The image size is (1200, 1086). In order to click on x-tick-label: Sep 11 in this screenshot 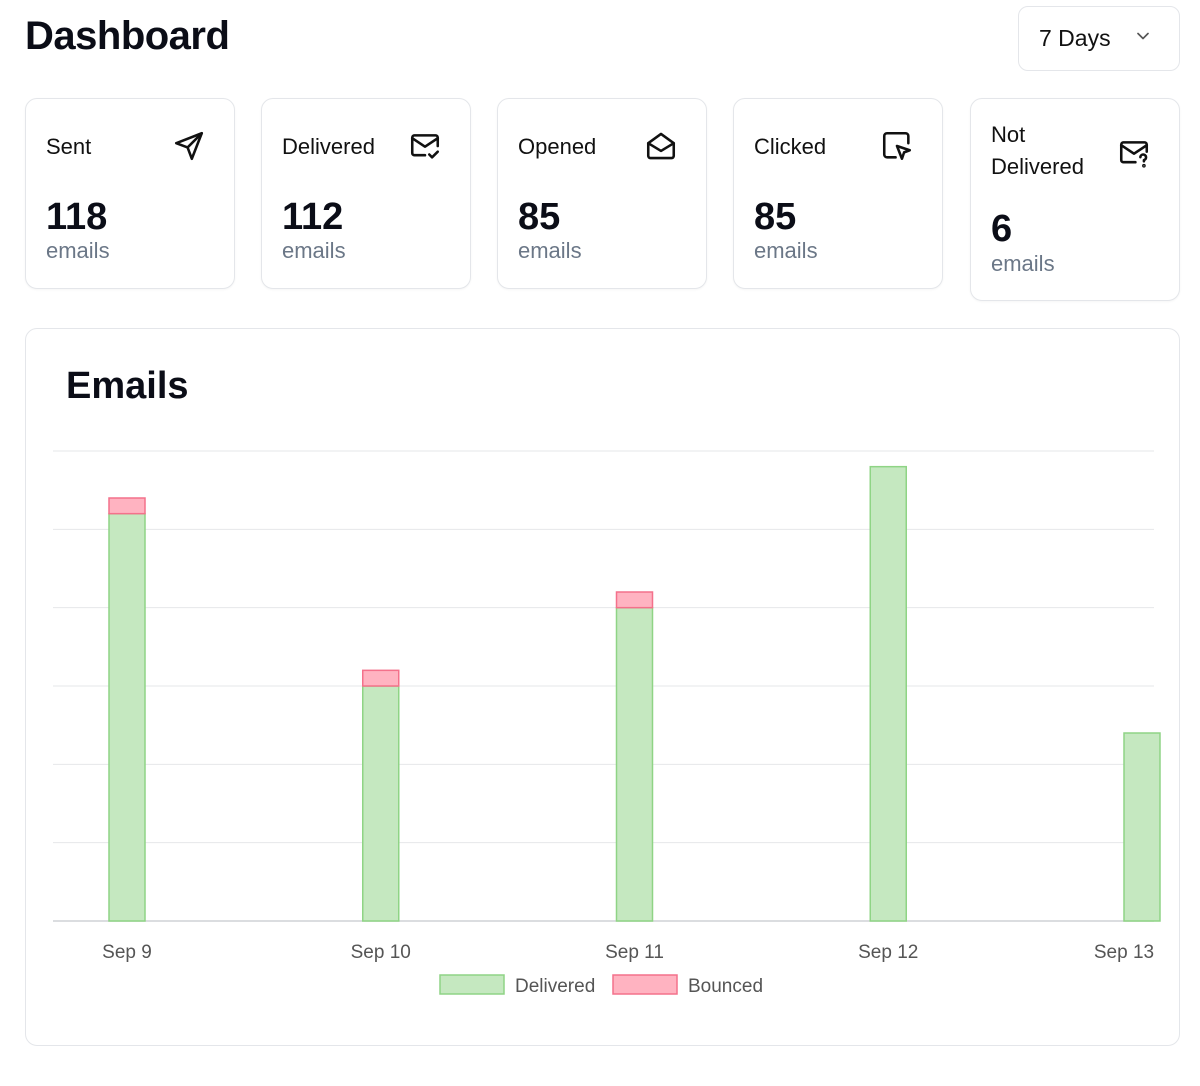, I will do `click(634, 952)`.